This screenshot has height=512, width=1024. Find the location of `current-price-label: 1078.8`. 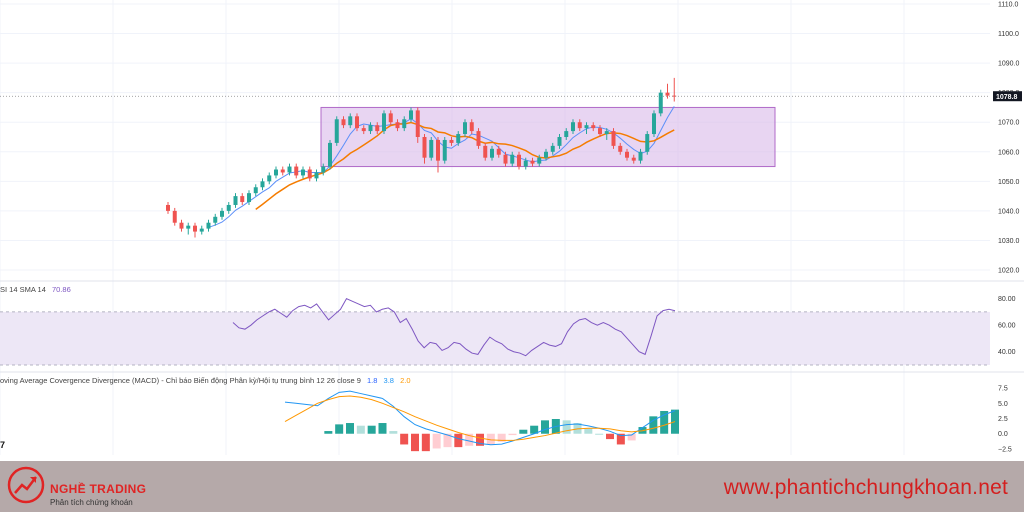

current-price-label: 1078.8 is located at coordinates (1007, 97).